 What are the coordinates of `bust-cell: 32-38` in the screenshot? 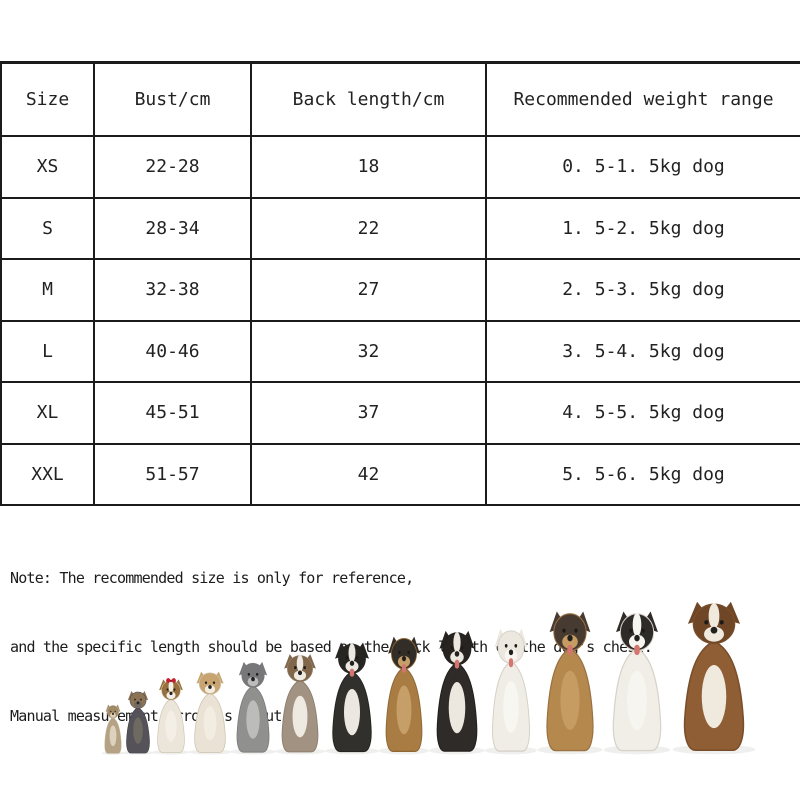 It's located at (172, 290).